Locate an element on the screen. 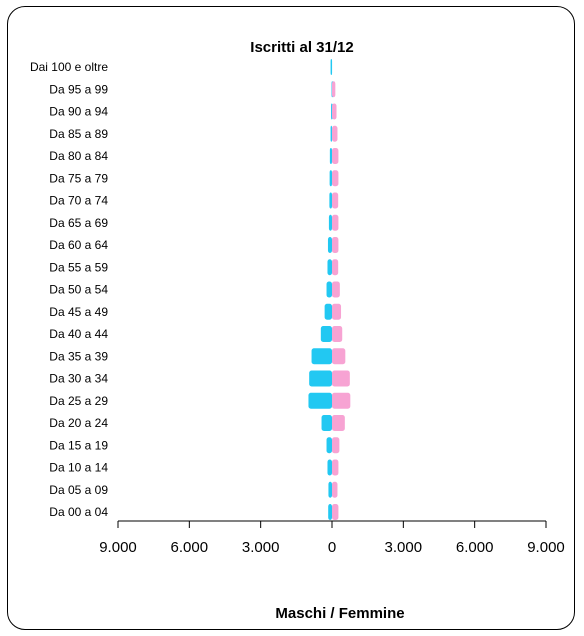 The width and height of the screenshot is (584, 636). category-label: Da 95 a 99 is located at coordinates (78, 89).